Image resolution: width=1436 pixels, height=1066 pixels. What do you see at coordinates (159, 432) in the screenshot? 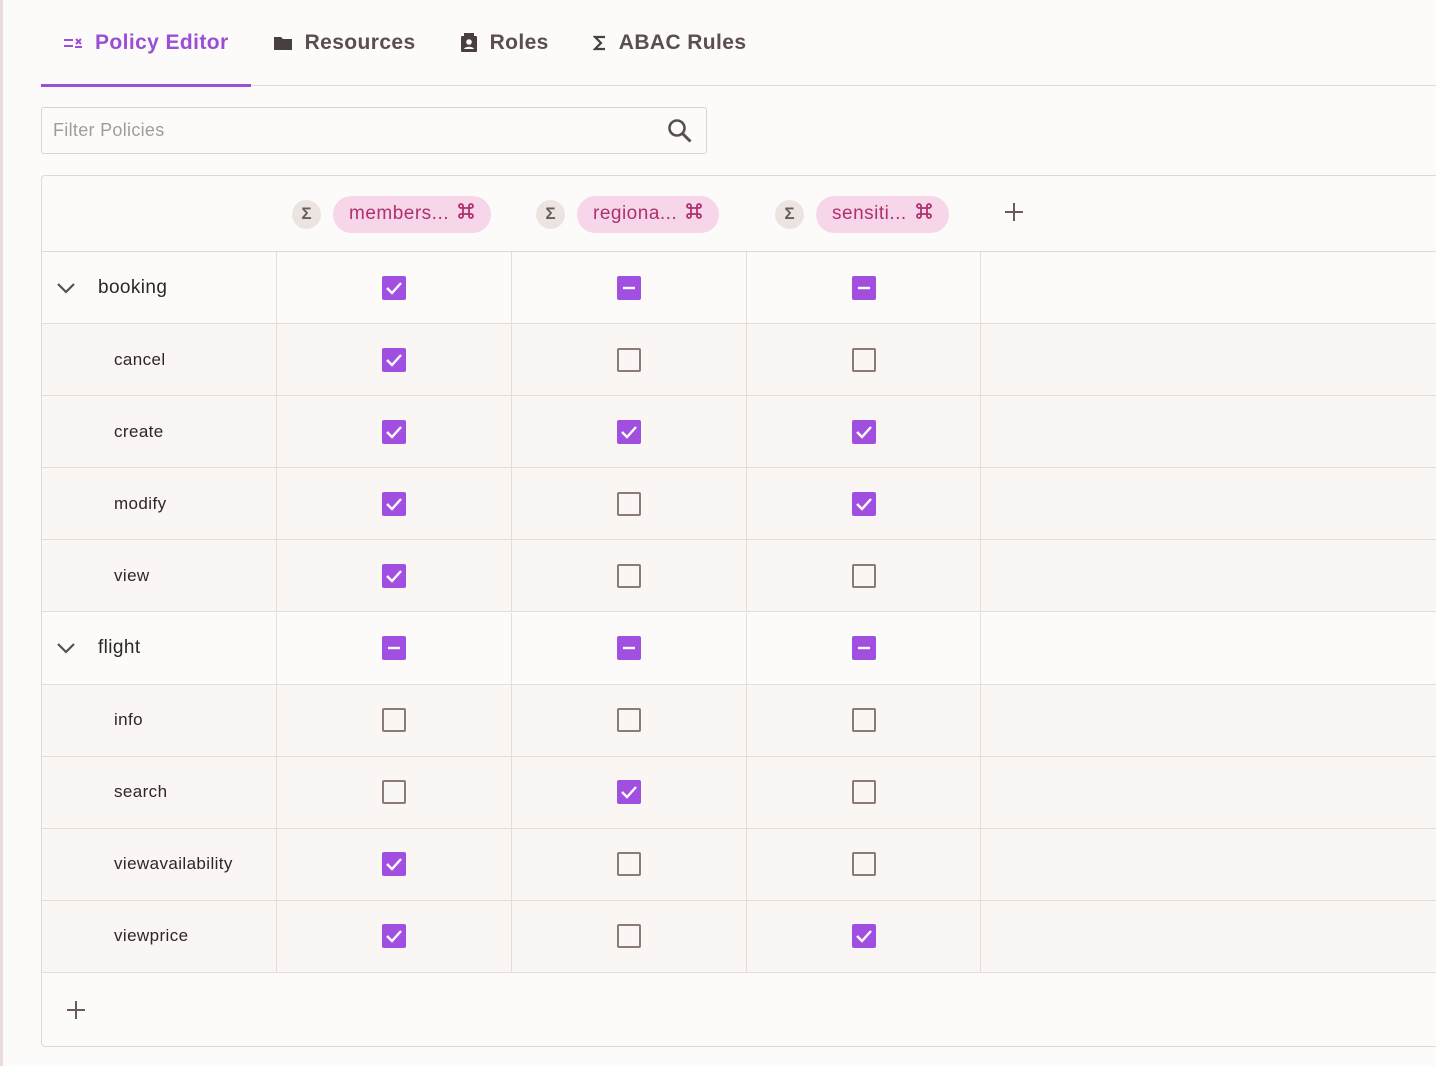
I see `row-name-cell: create` at bounding box center [159, 432].